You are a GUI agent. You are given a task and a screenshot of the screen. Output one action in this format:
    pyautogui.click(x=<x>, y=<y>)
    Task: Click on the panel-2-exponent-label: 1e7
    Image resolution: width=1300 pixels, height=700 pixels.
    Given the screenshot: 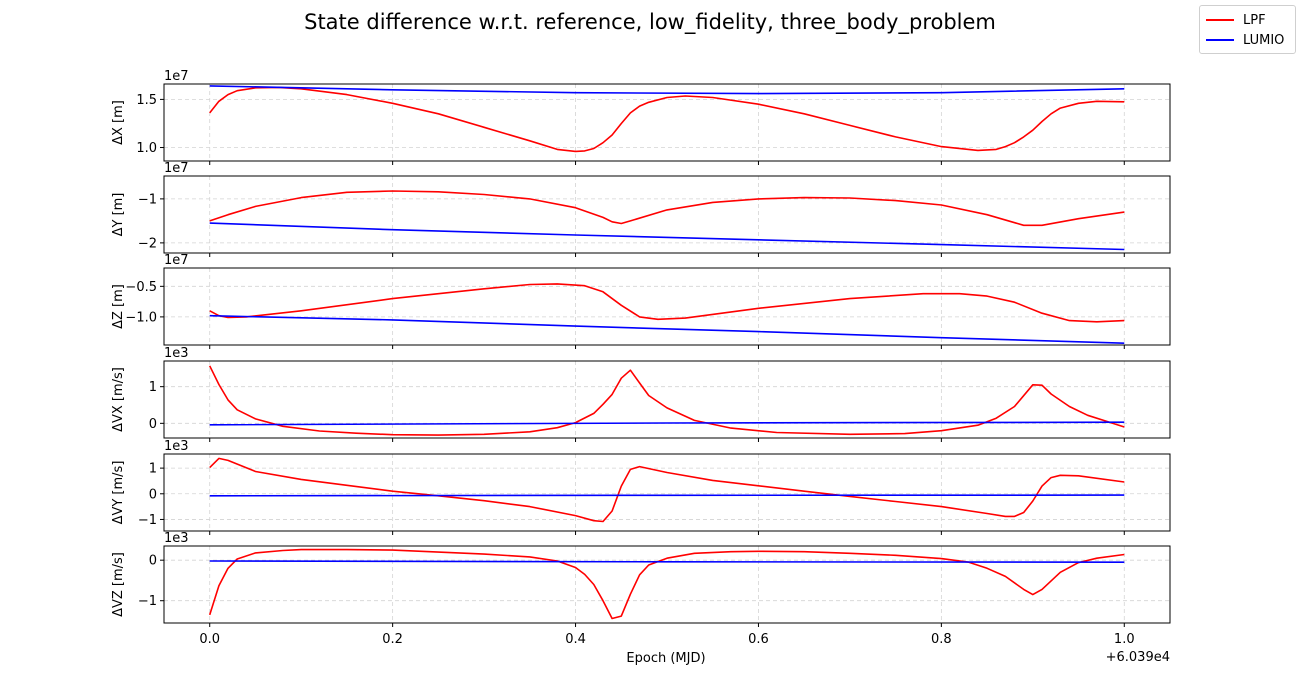 What is the action you would take?
    pyautogui.click(x=176, y=168)
    